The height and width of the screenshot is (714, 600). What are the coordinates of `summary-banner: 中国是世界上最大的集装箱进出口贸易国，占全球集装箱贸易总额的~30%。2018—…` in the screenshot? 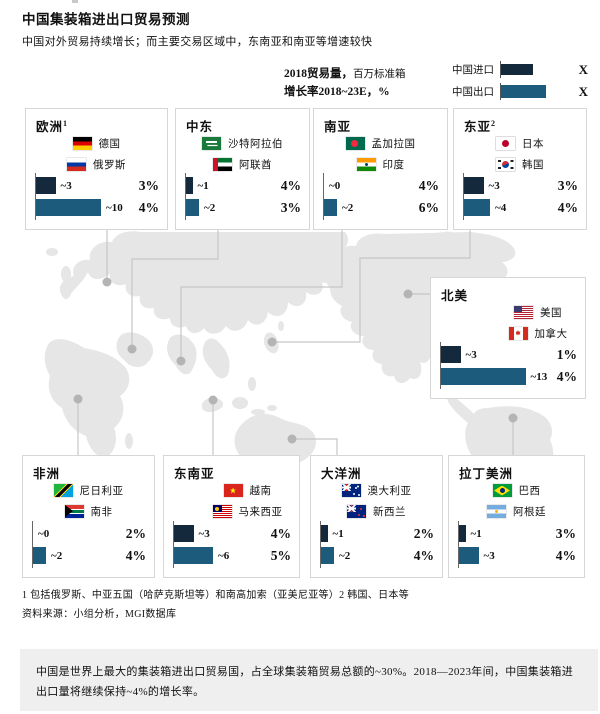 It's located at (309, 680).